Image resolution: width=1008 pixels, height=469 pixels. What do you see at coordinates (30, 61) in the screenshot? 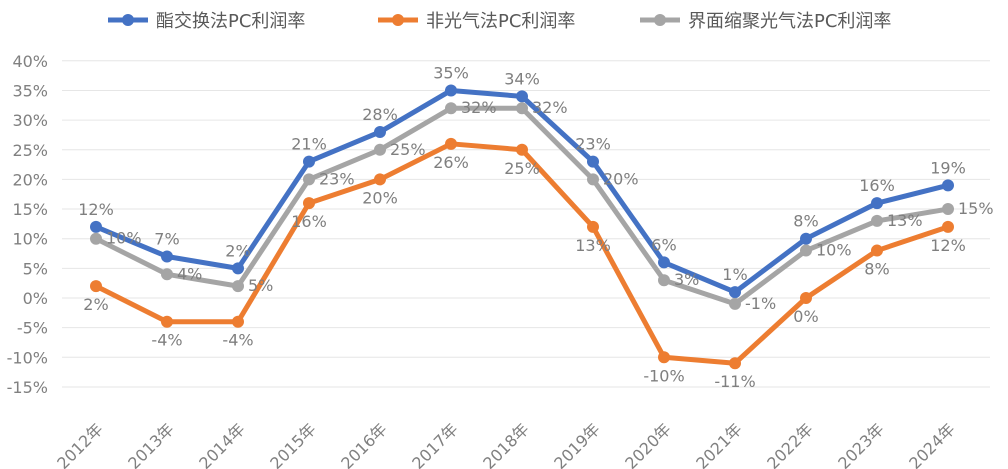
I see `y-tick-label: 40%` at bounding box center [30, 61].